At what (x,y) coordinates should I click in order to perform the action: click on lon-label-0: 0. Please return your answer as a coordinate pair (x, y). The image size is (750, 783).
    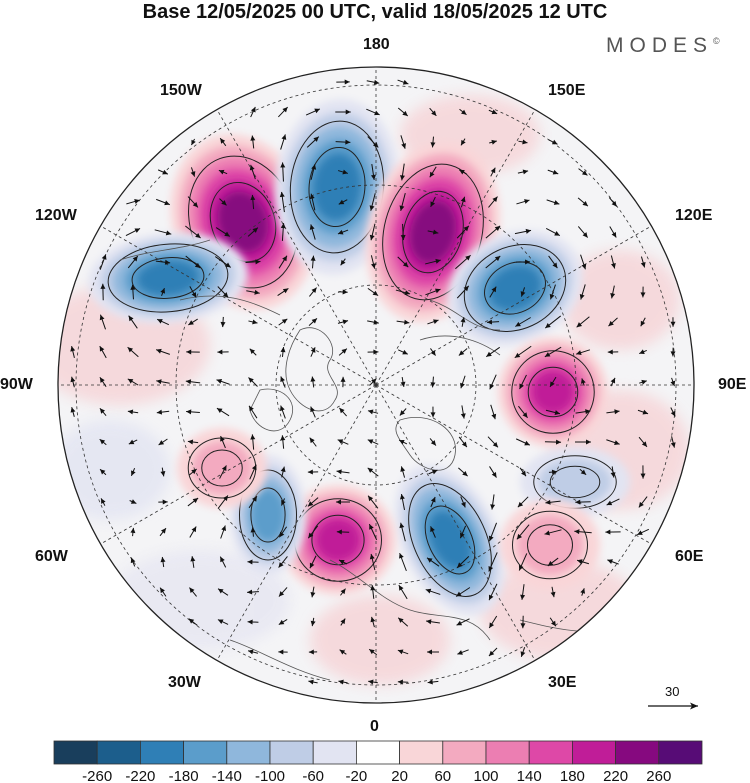
    Looking at the image, I should click on (374, 726).